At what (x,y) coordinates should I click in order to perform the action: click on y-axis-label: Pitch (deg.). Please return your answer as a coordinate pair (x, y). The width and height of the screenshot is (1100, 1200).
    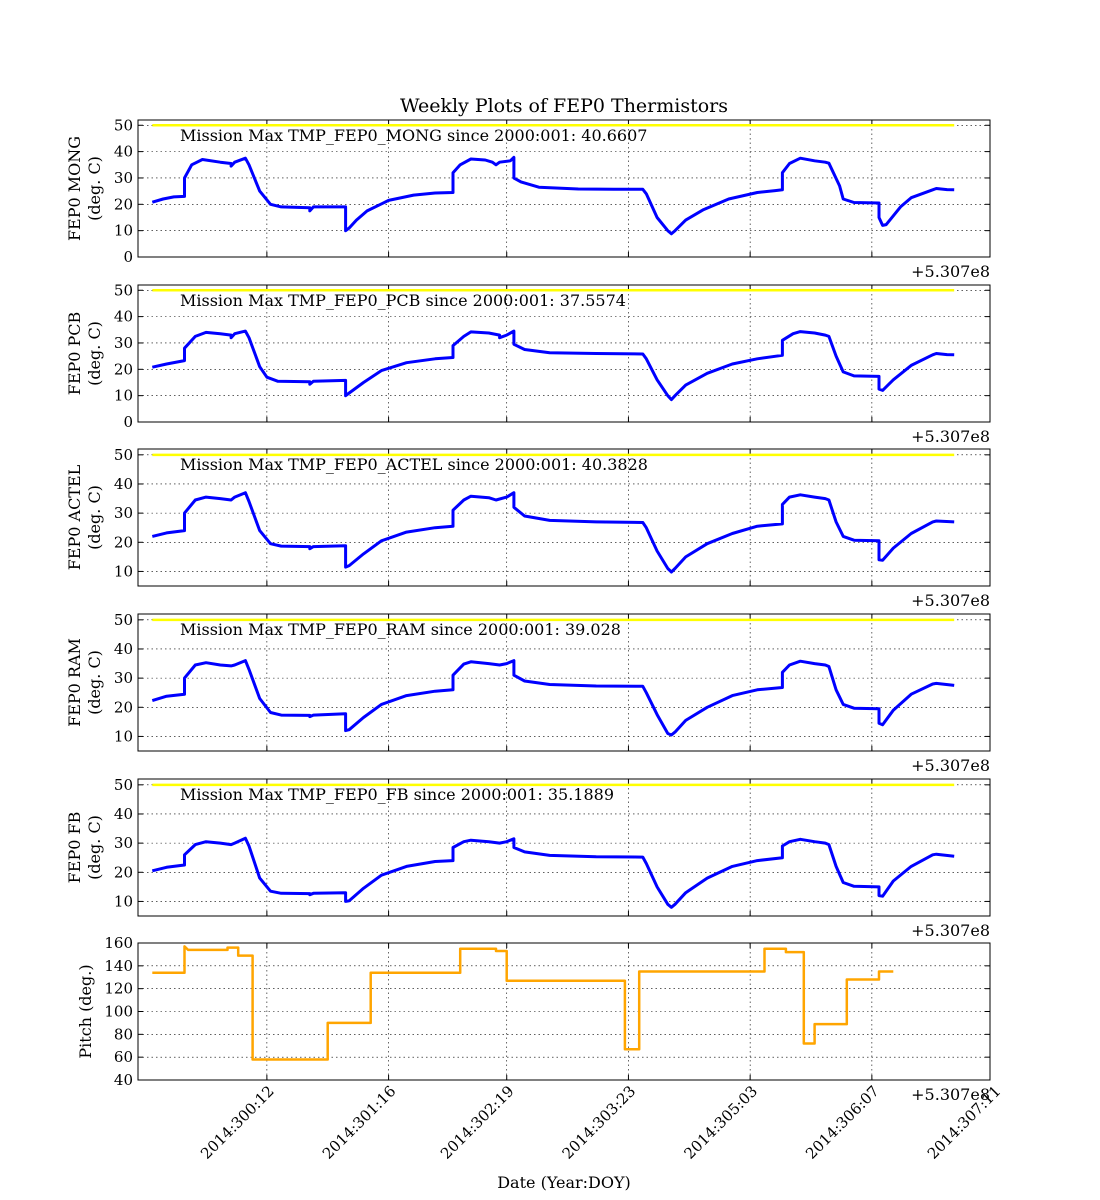
    Looking at the image, I should click on (85, 1011).